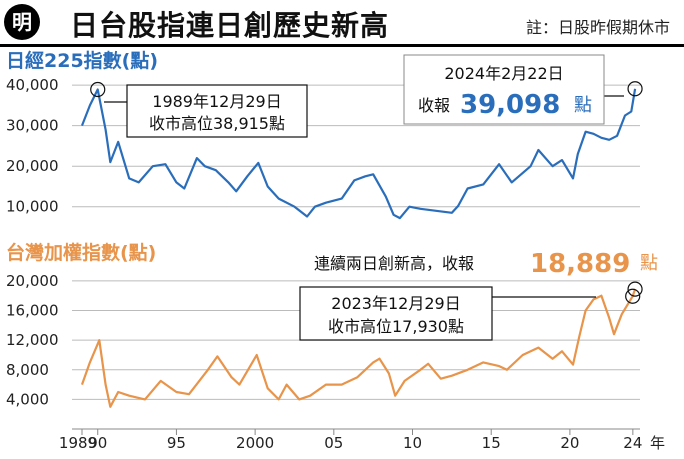 This screenshot has height=459, width=684. What do you see at coordinates (580, 264) in the screenshot?
I see `taiex-annotation-record-value: 18,889` at bounding box center [580, 264].